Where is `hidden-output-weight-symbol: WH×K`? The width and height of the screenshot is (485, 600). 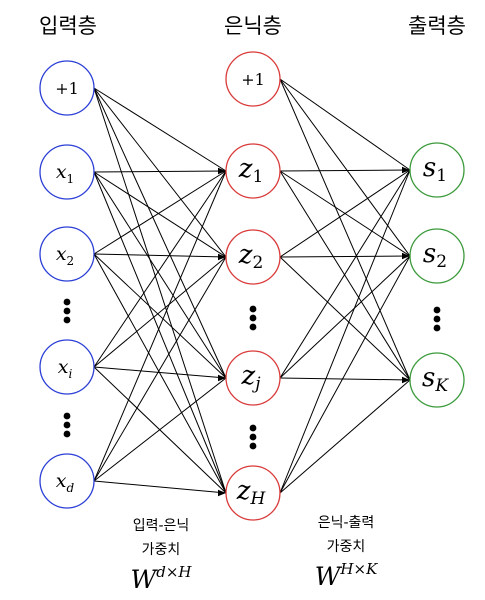
hidden-output-weight-symbol: WH×K is located at coordinates (346, 575).